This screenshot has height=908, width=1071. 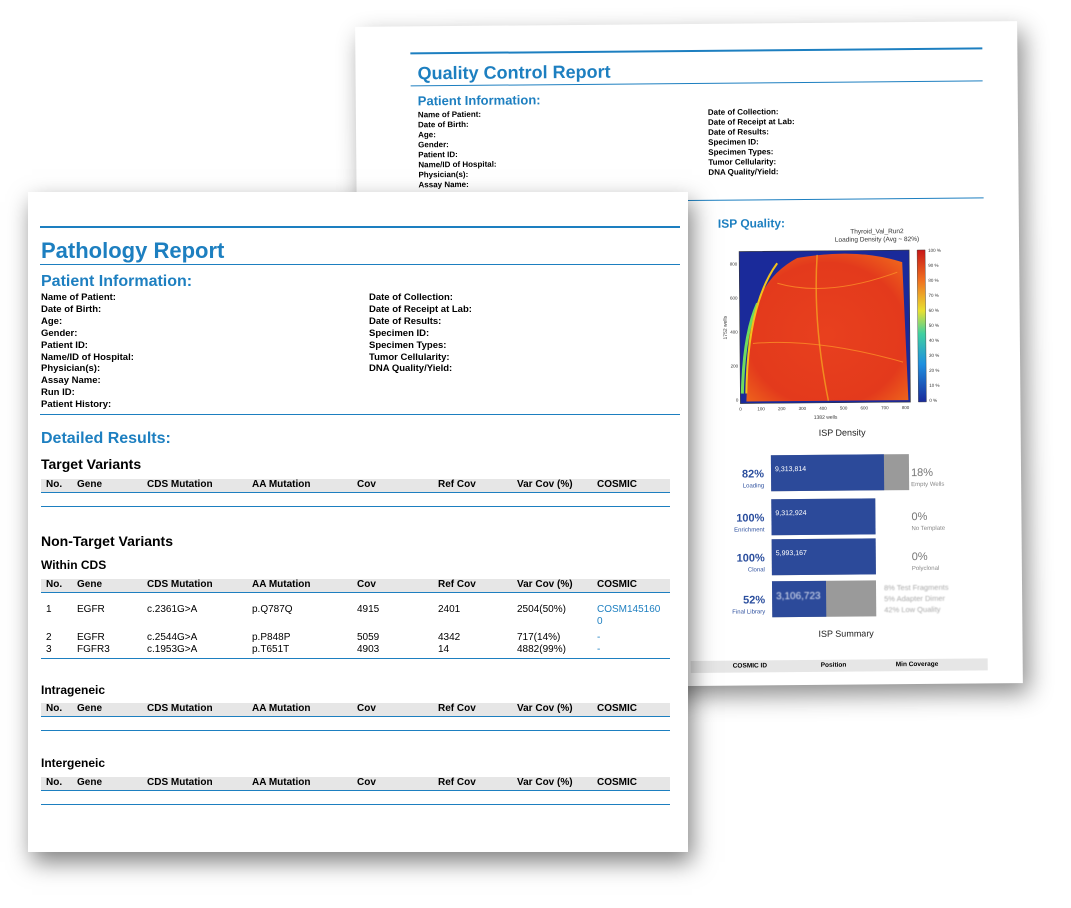 I want to click on isp-summary-caption: ISP Summary, so click(x=846, y=633).